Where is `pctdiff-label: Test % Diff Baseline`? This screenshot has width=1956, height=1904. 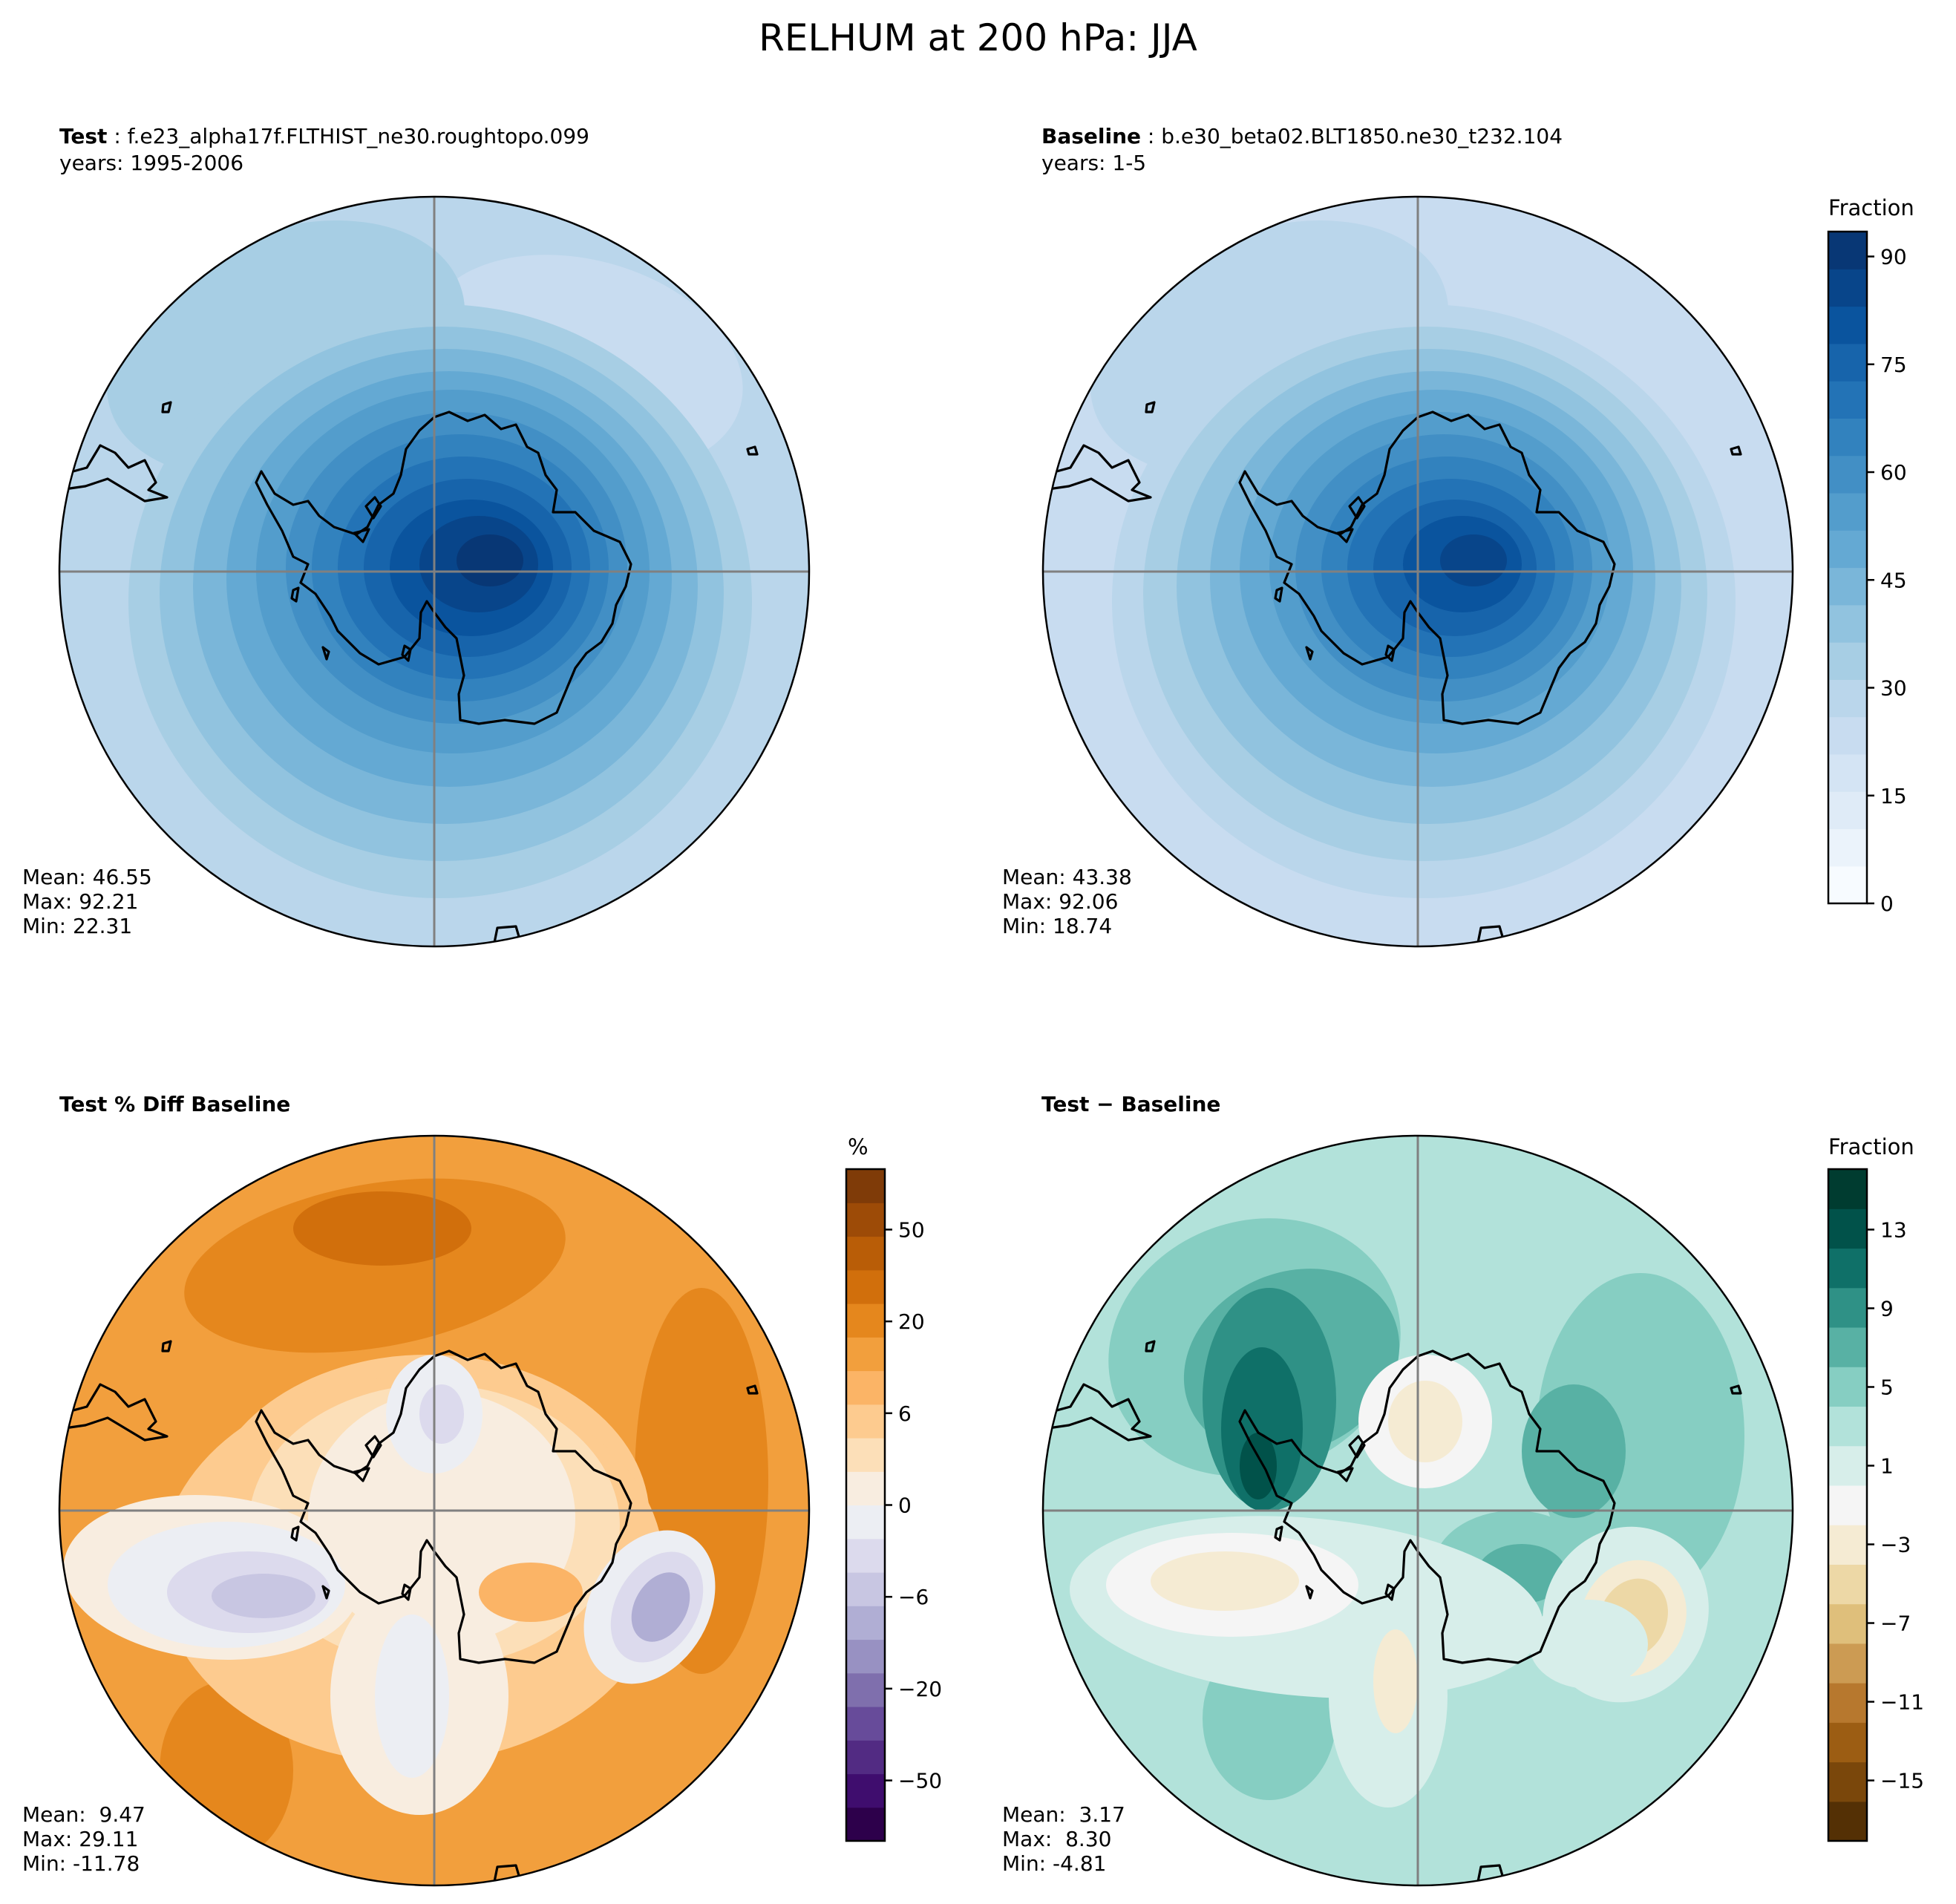
pctdiff-label: Test % Diff Baseline is located at coordinates (175, 1104).